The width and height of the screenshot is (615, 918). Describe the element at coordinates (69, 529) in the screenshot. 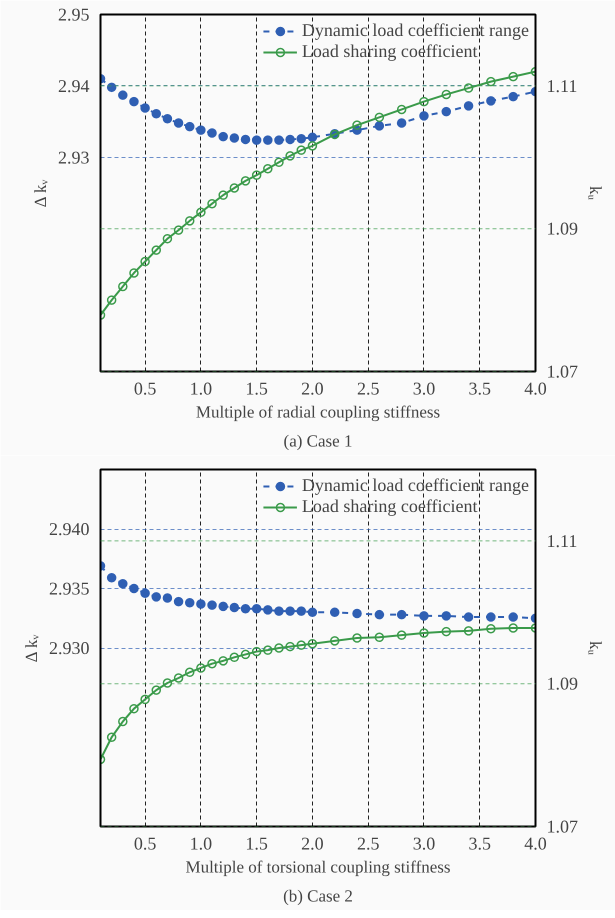

I see `y-tick-label: 2.940` at that location.